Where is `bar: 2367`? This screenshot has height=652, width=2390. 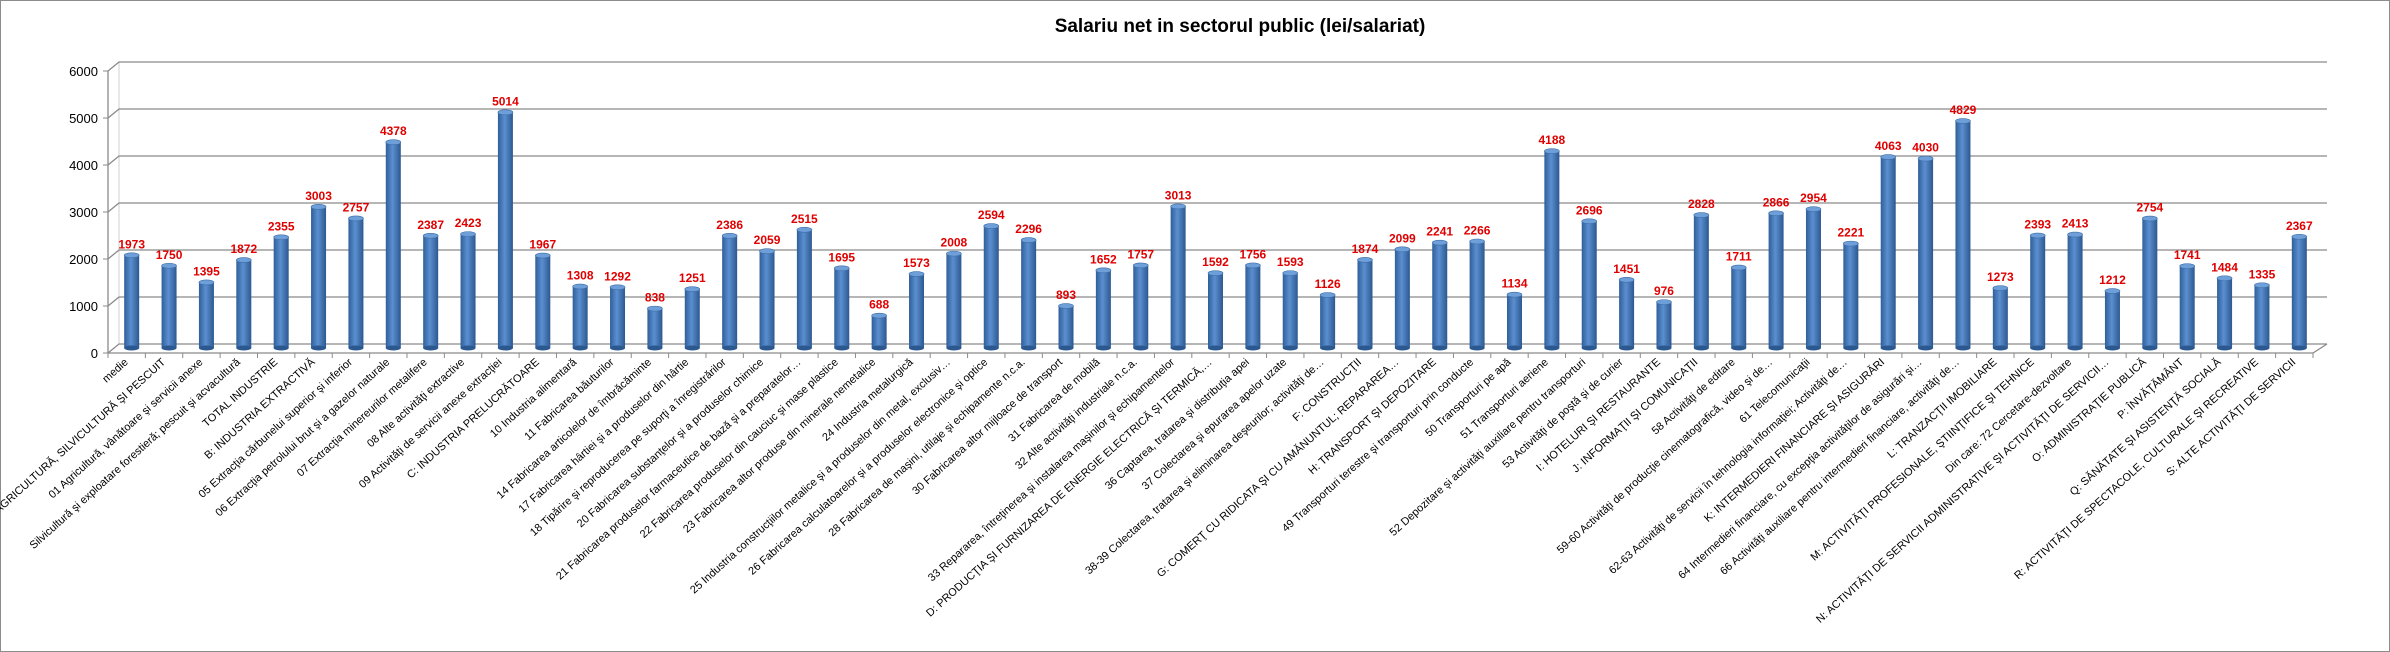
bar: 2367 is located at coordinates (2299, 285).